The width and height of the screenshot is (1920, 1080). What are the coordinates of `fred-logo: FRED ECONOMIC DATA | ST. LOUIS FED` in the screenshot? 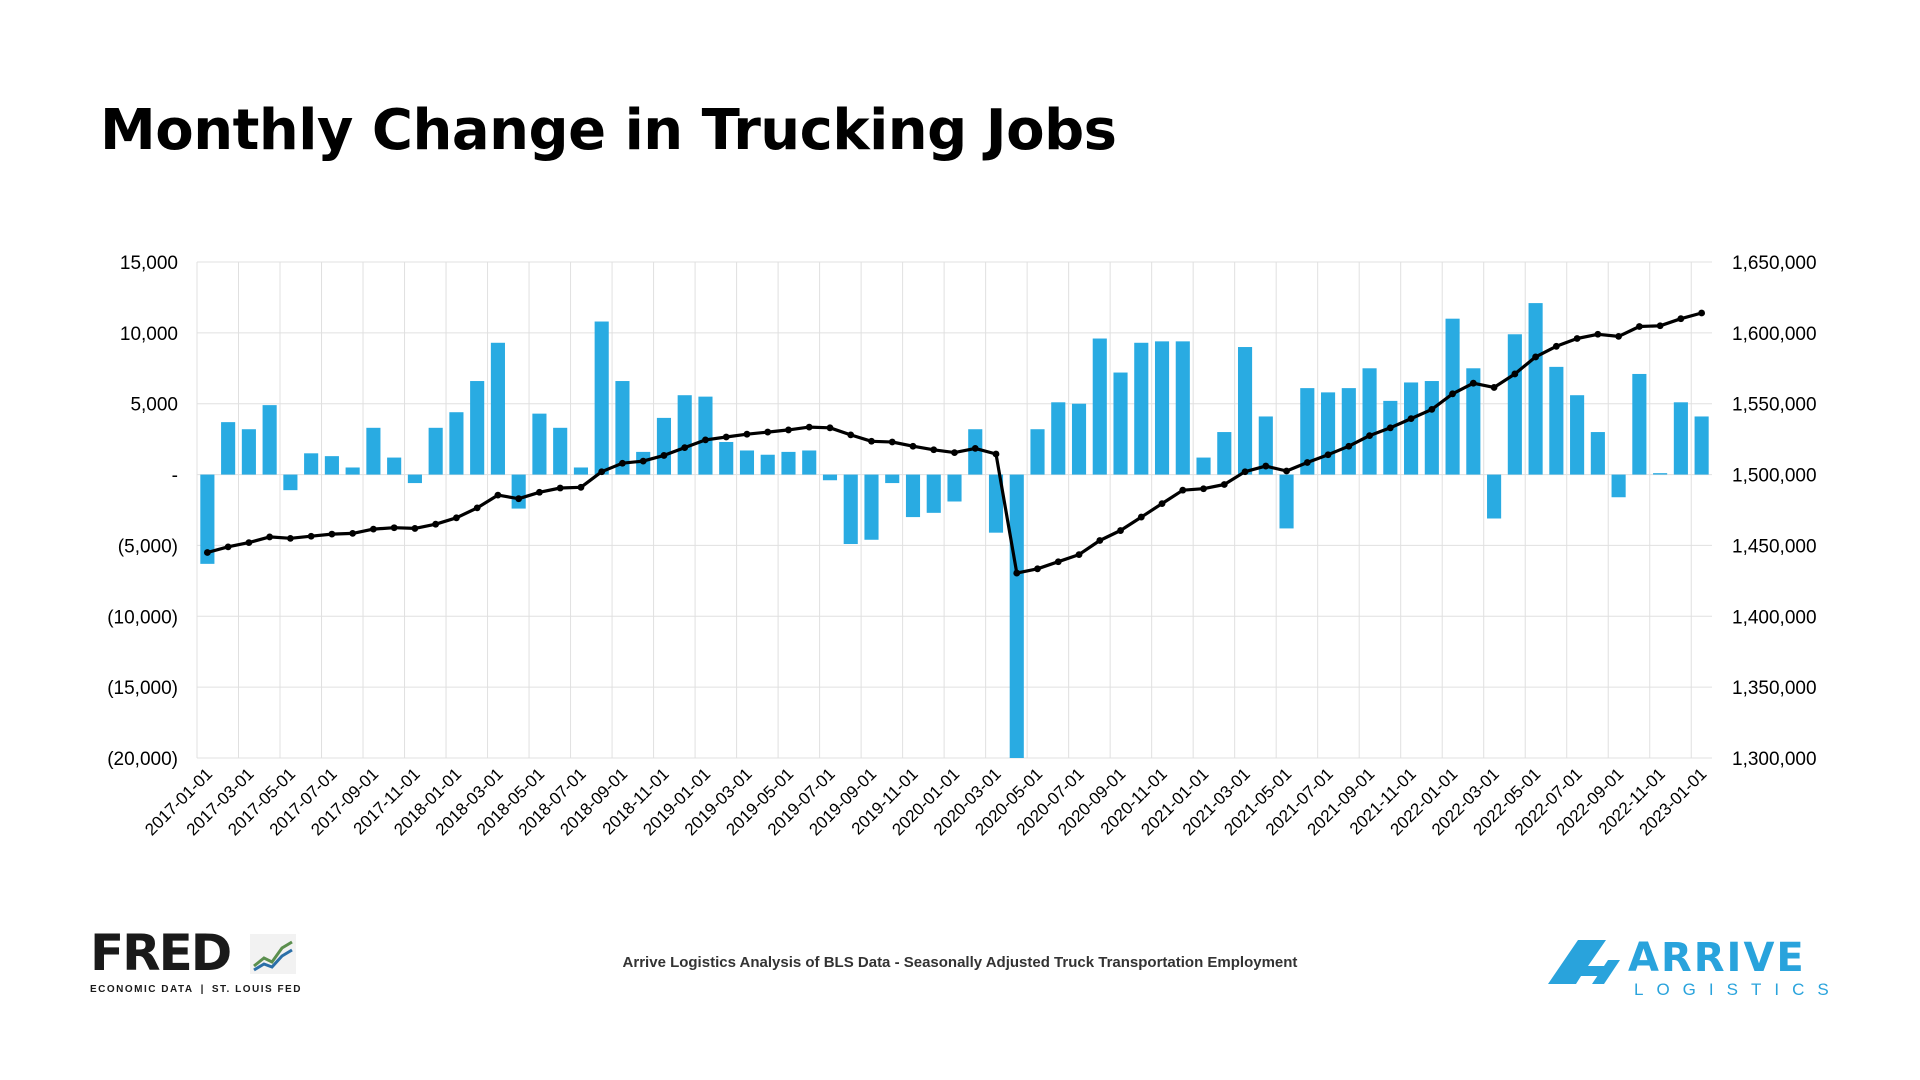 It's located at (200, 963).